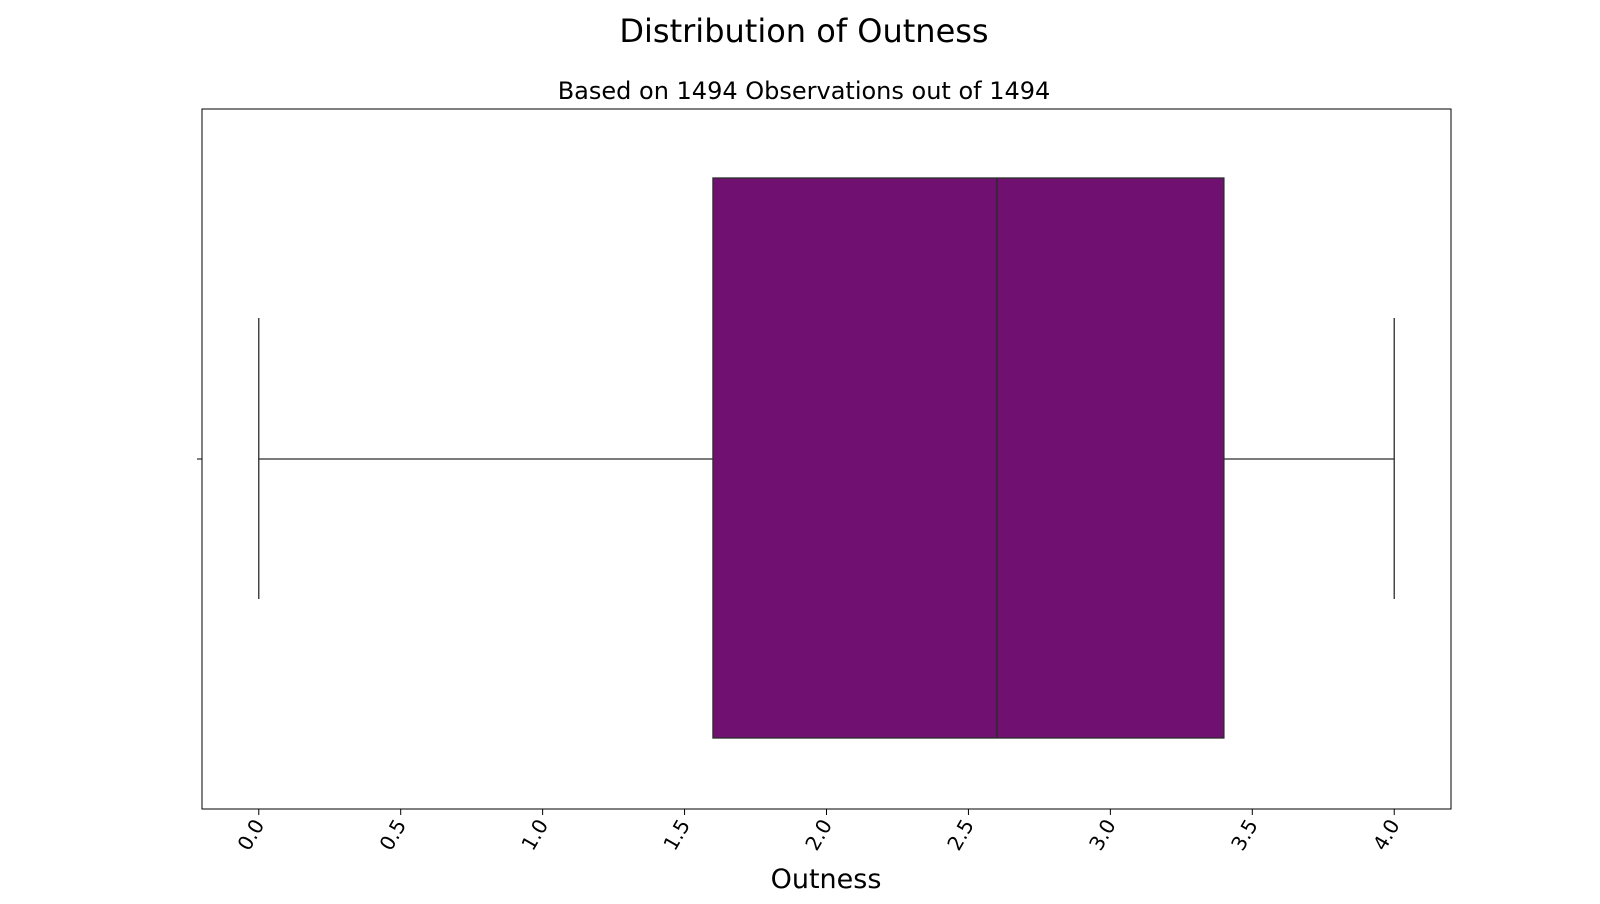 This screenshot has height=904, width=1600. I want to click on x-tick-label: 2.5, so click(960, 835).